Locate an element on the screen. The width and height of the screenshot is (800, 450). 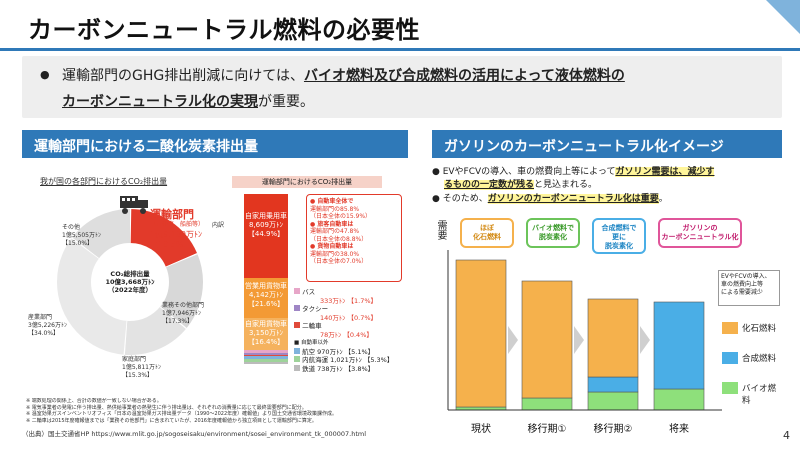
bar-2-化石燃料 is located at coordinates (613, 338).